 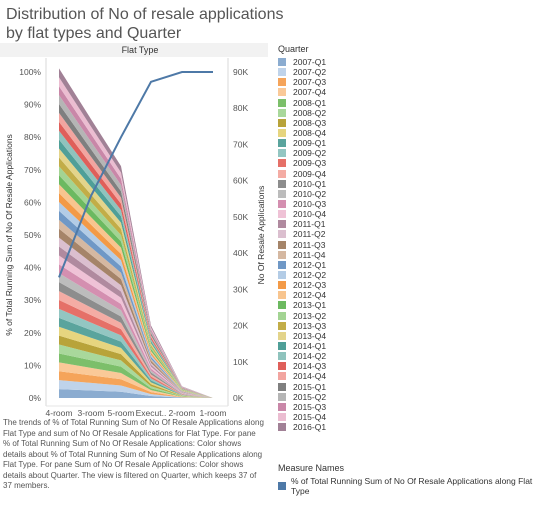 What do you see at coordinates (310, 315) in the screenshot?
I see `legend-label: 2013-Q2` at bounding box center [310, 315].